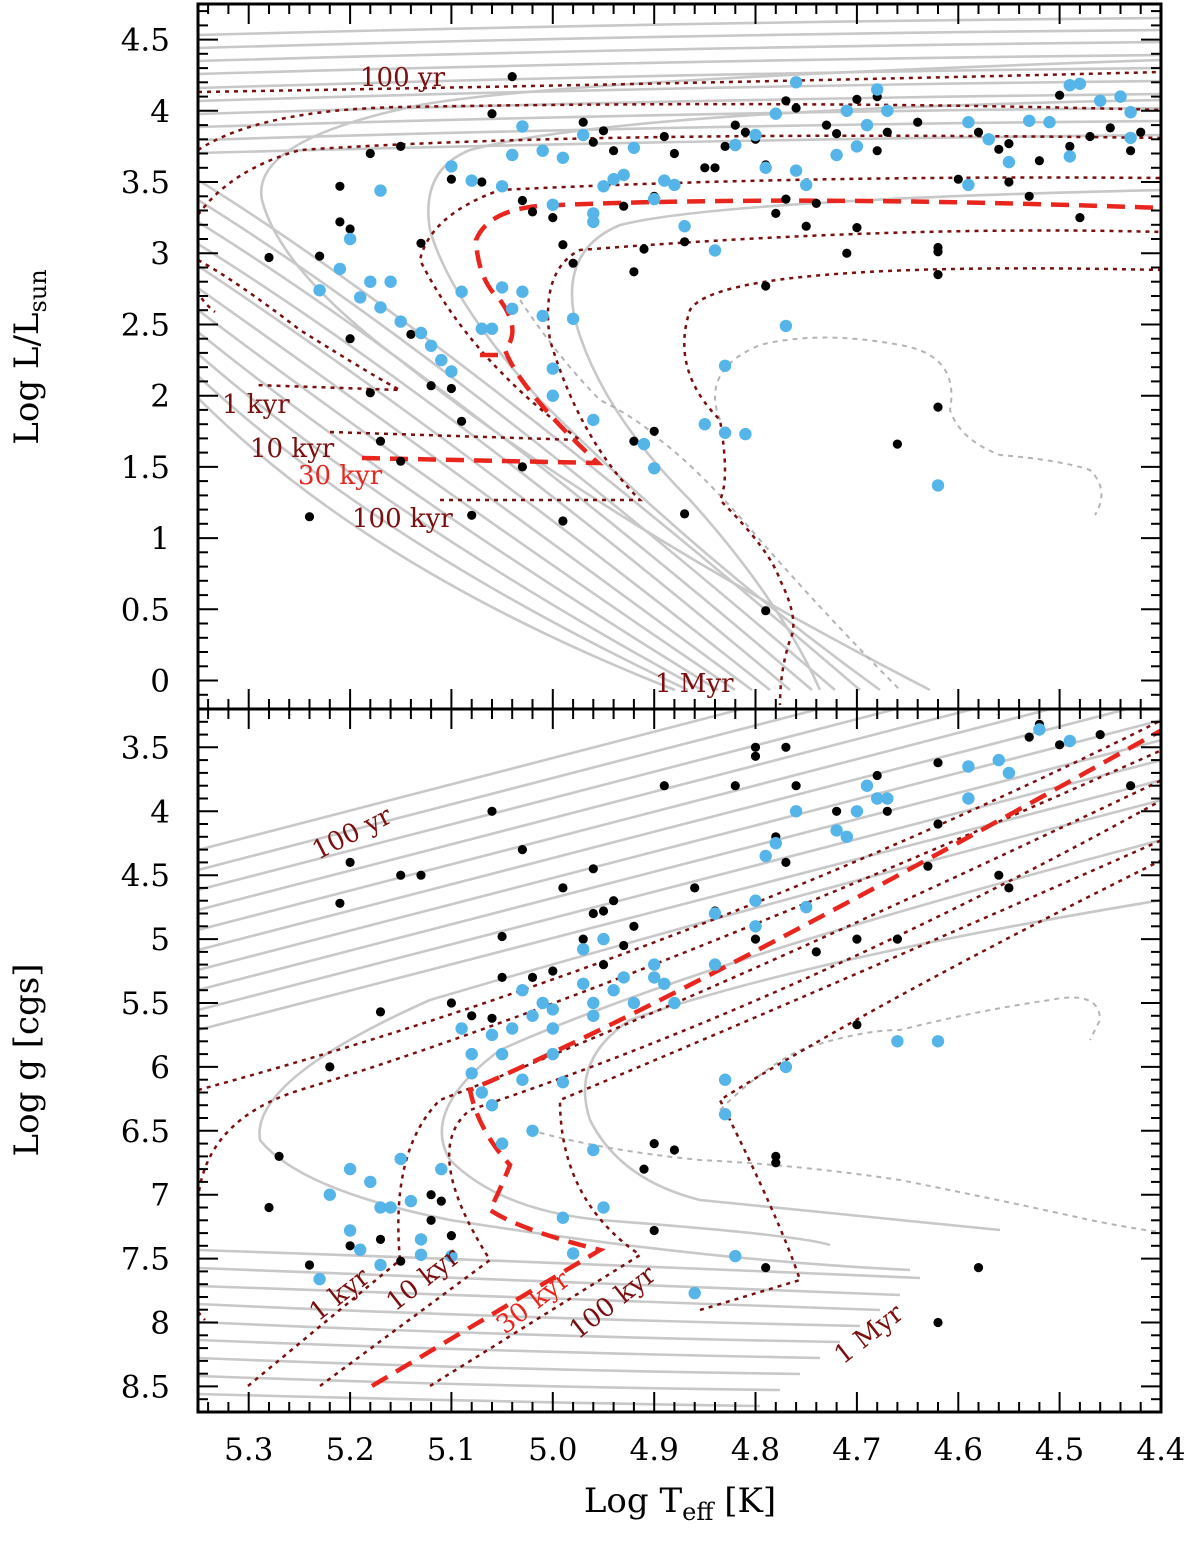  Describe the element at coordinates (744, 1501) in the screenshot. I see `x-axis-label-unit: [K]` at that location.